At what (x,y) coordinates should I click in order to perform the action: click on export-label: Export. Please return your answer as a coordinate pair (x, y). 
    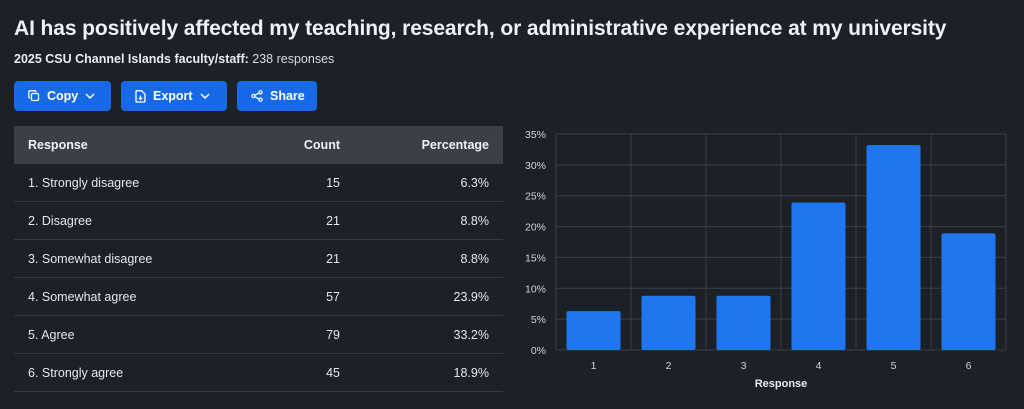
    Looking at the image, I should click on (173, 96).